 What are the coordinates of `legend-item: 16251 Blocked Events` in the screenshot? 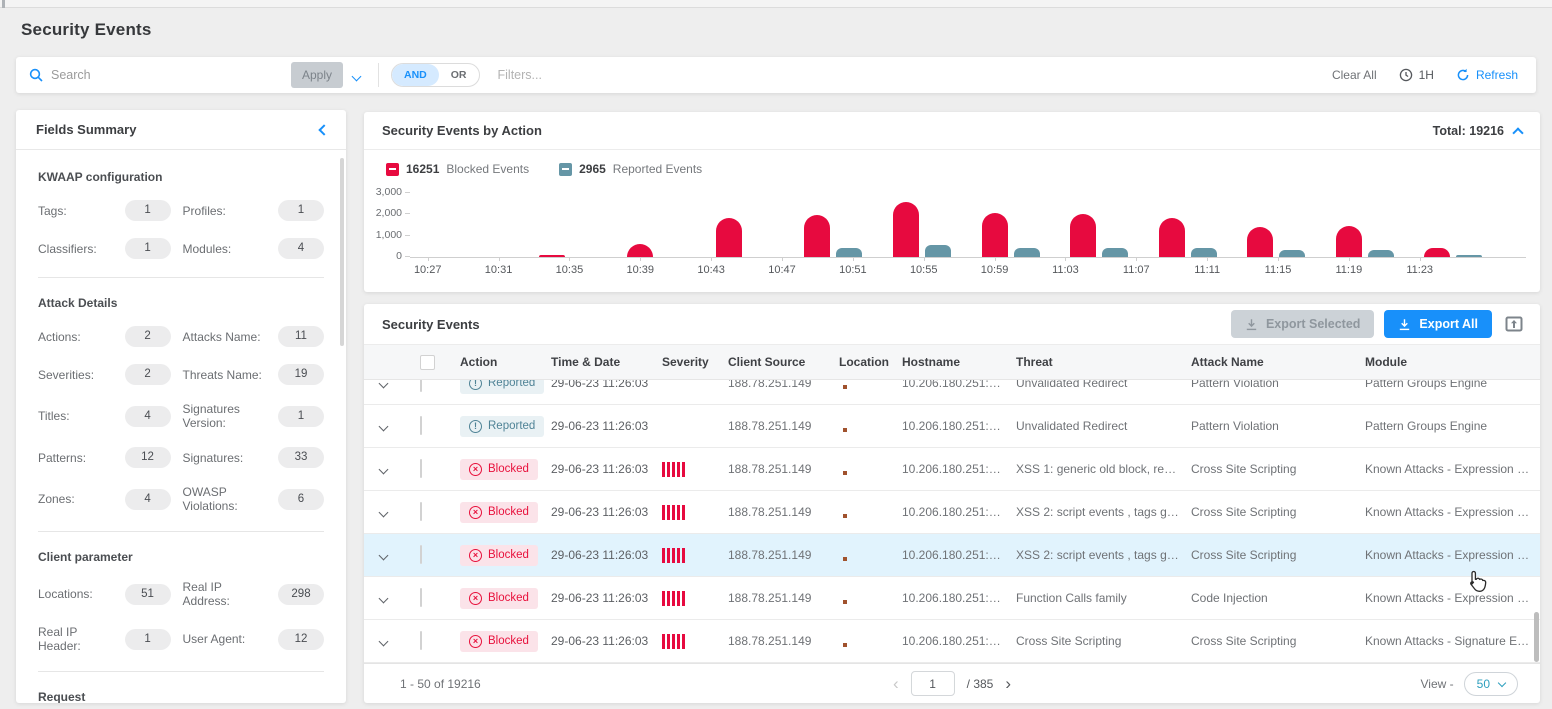 It's located at (457, 169).